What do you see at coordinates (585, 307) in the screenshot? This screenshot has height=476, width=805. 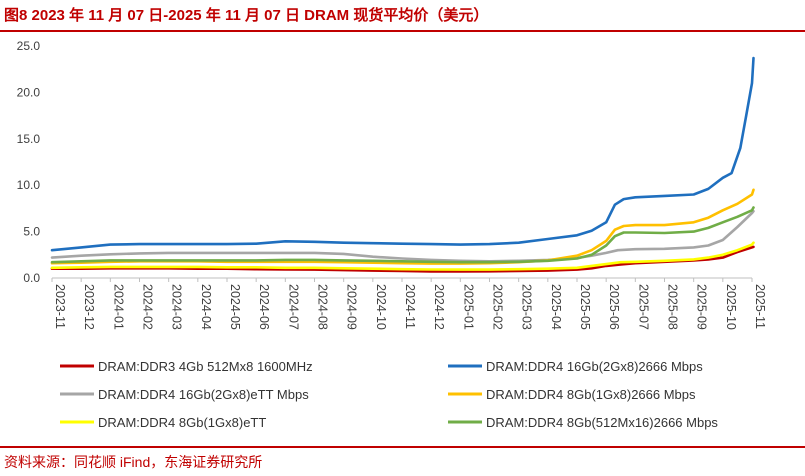 I see `x-tick-label: 2025-05` at bounding box center [585, 307].